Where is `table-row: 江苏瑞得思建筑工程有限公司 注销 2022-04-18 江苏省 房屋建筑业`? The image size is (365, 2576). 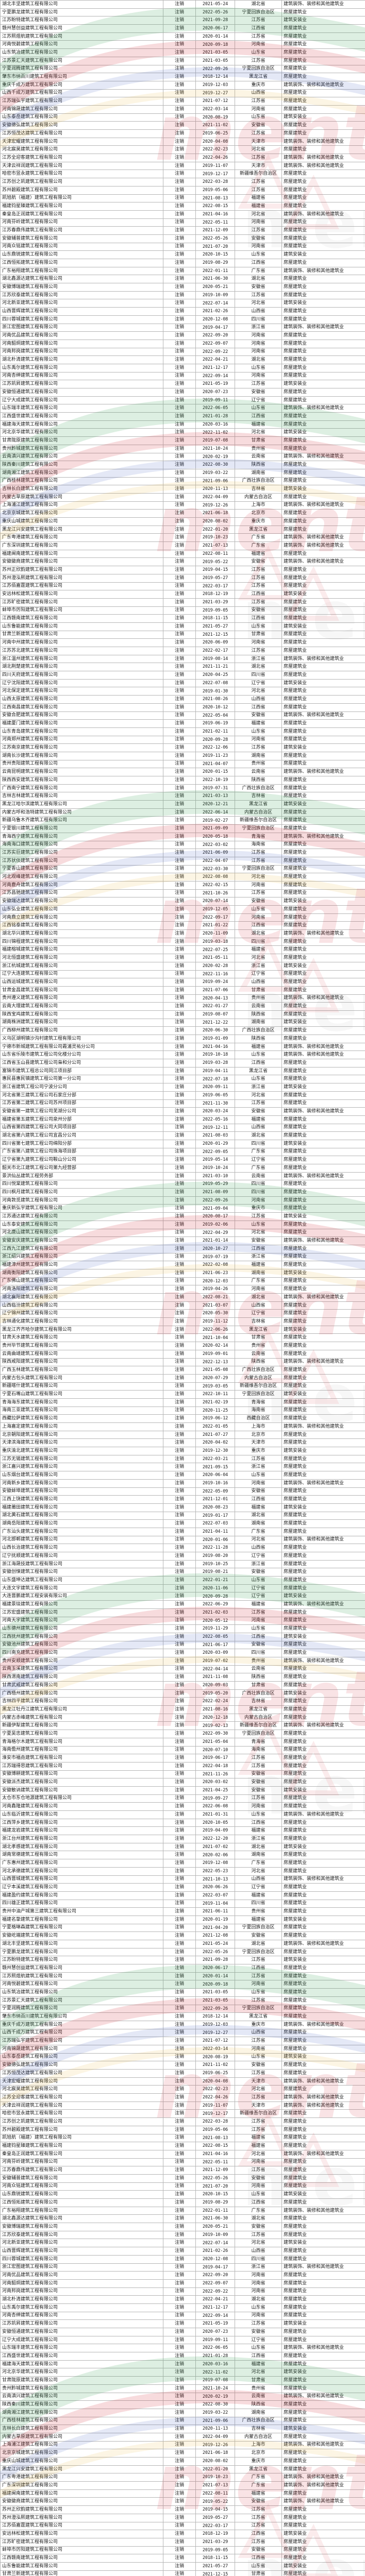 table-row: 江苏瑞得思建筑工程有限公司 注销 2022-04-18 江苏省 房屋建筑业 is located at coordinates (182, 1766).